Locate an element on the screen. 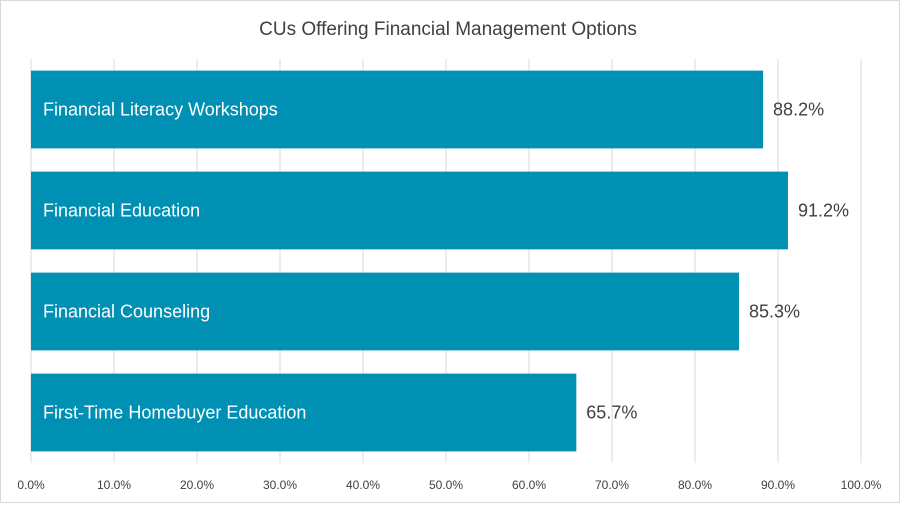 Image resolution: width=900 pixels, height=507 pixels. bar-value-label: 88.2% is located at coordinates (798, 110).